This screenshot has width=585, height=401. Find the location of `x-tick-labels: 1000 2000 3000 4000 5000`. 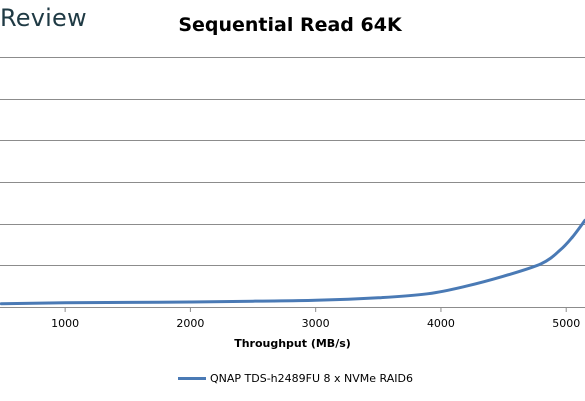

x-tick-labels: 1000 2000 3000 4000 5000 is located at coordinates (315, 318).